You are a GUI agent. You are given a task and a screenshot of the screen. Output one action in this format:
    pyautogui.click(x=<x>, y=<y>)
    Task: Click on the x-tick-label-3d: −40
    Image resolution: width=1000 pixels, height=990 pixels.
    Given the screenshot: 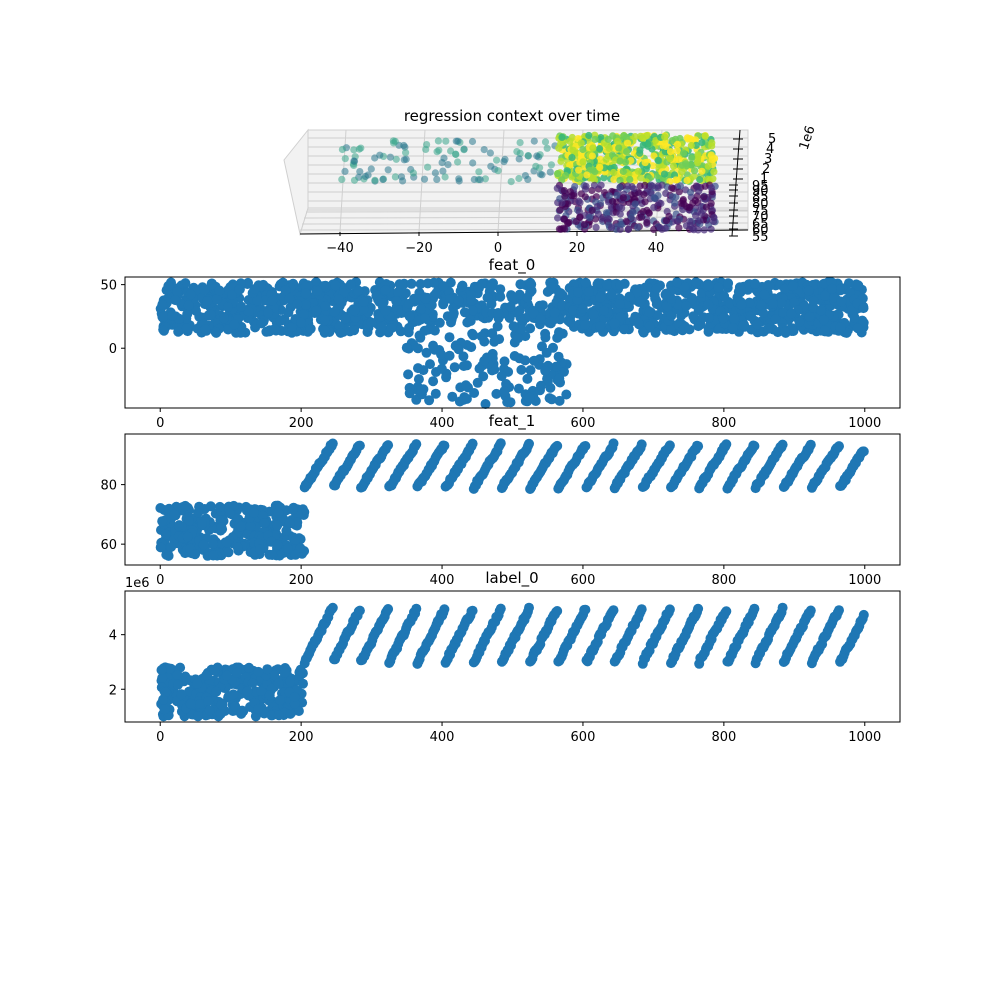 What is the action you would take?
    pyautogui.click(x=339, y=248)
    